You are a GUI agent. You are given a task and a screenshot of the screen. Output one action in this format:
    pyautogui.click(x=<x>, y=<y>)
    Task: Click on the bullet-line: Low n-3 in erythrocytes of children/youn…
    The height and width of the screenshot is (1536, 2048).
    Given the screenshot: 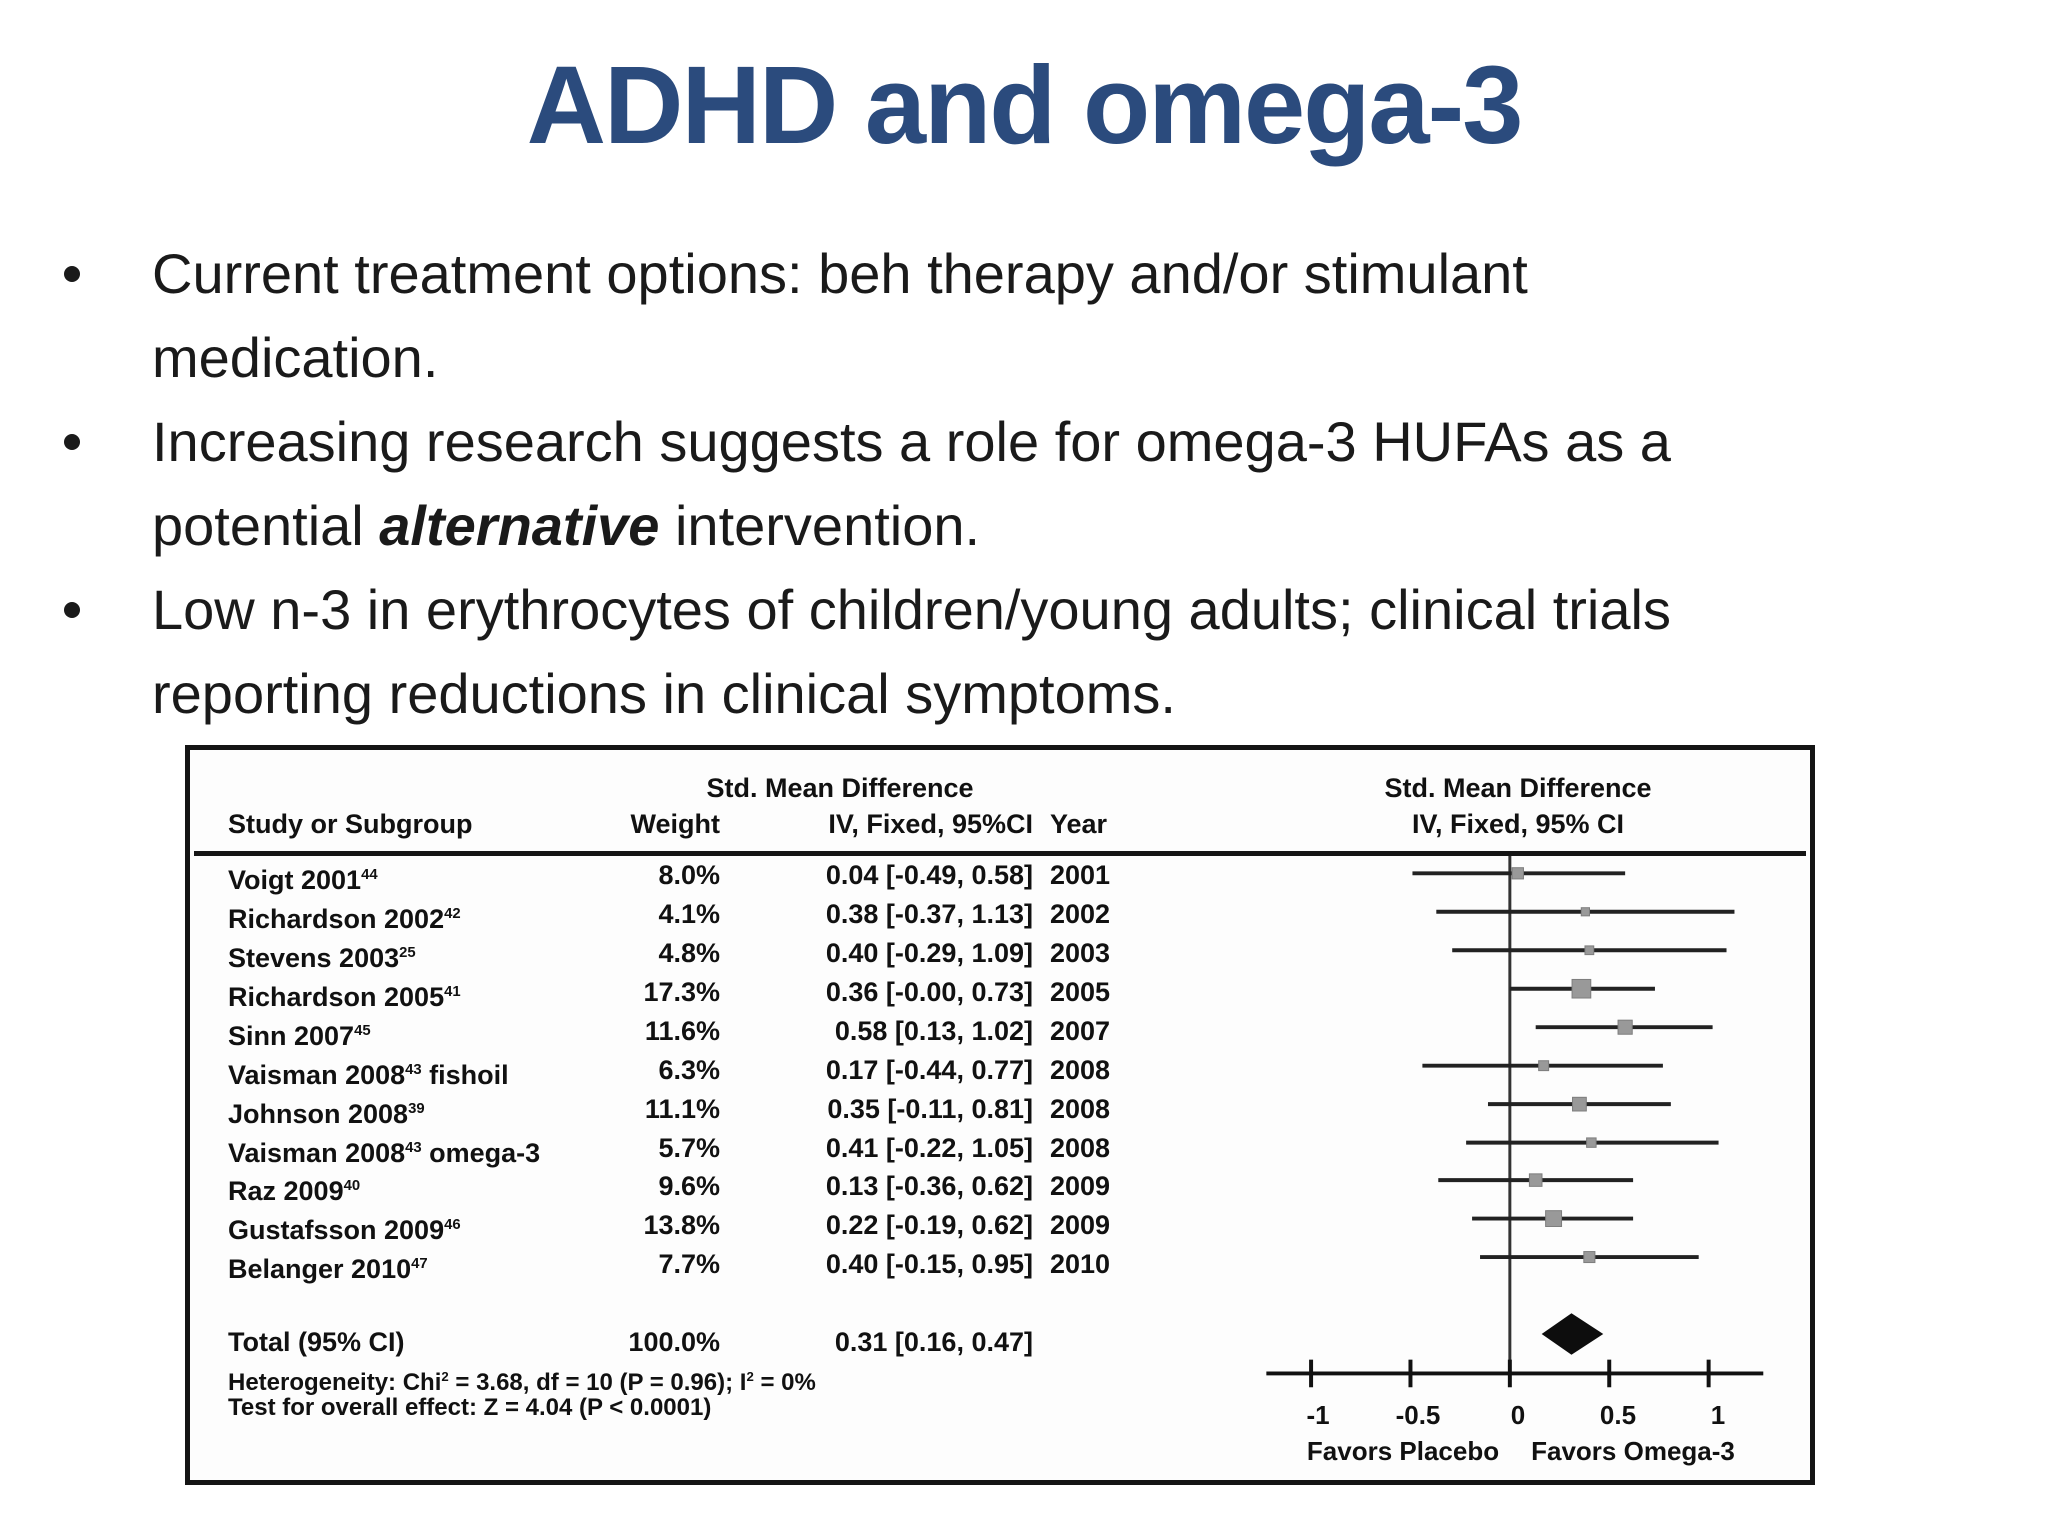 What is the action you would take?
    pyautogui.click(x=911, y=609)
    